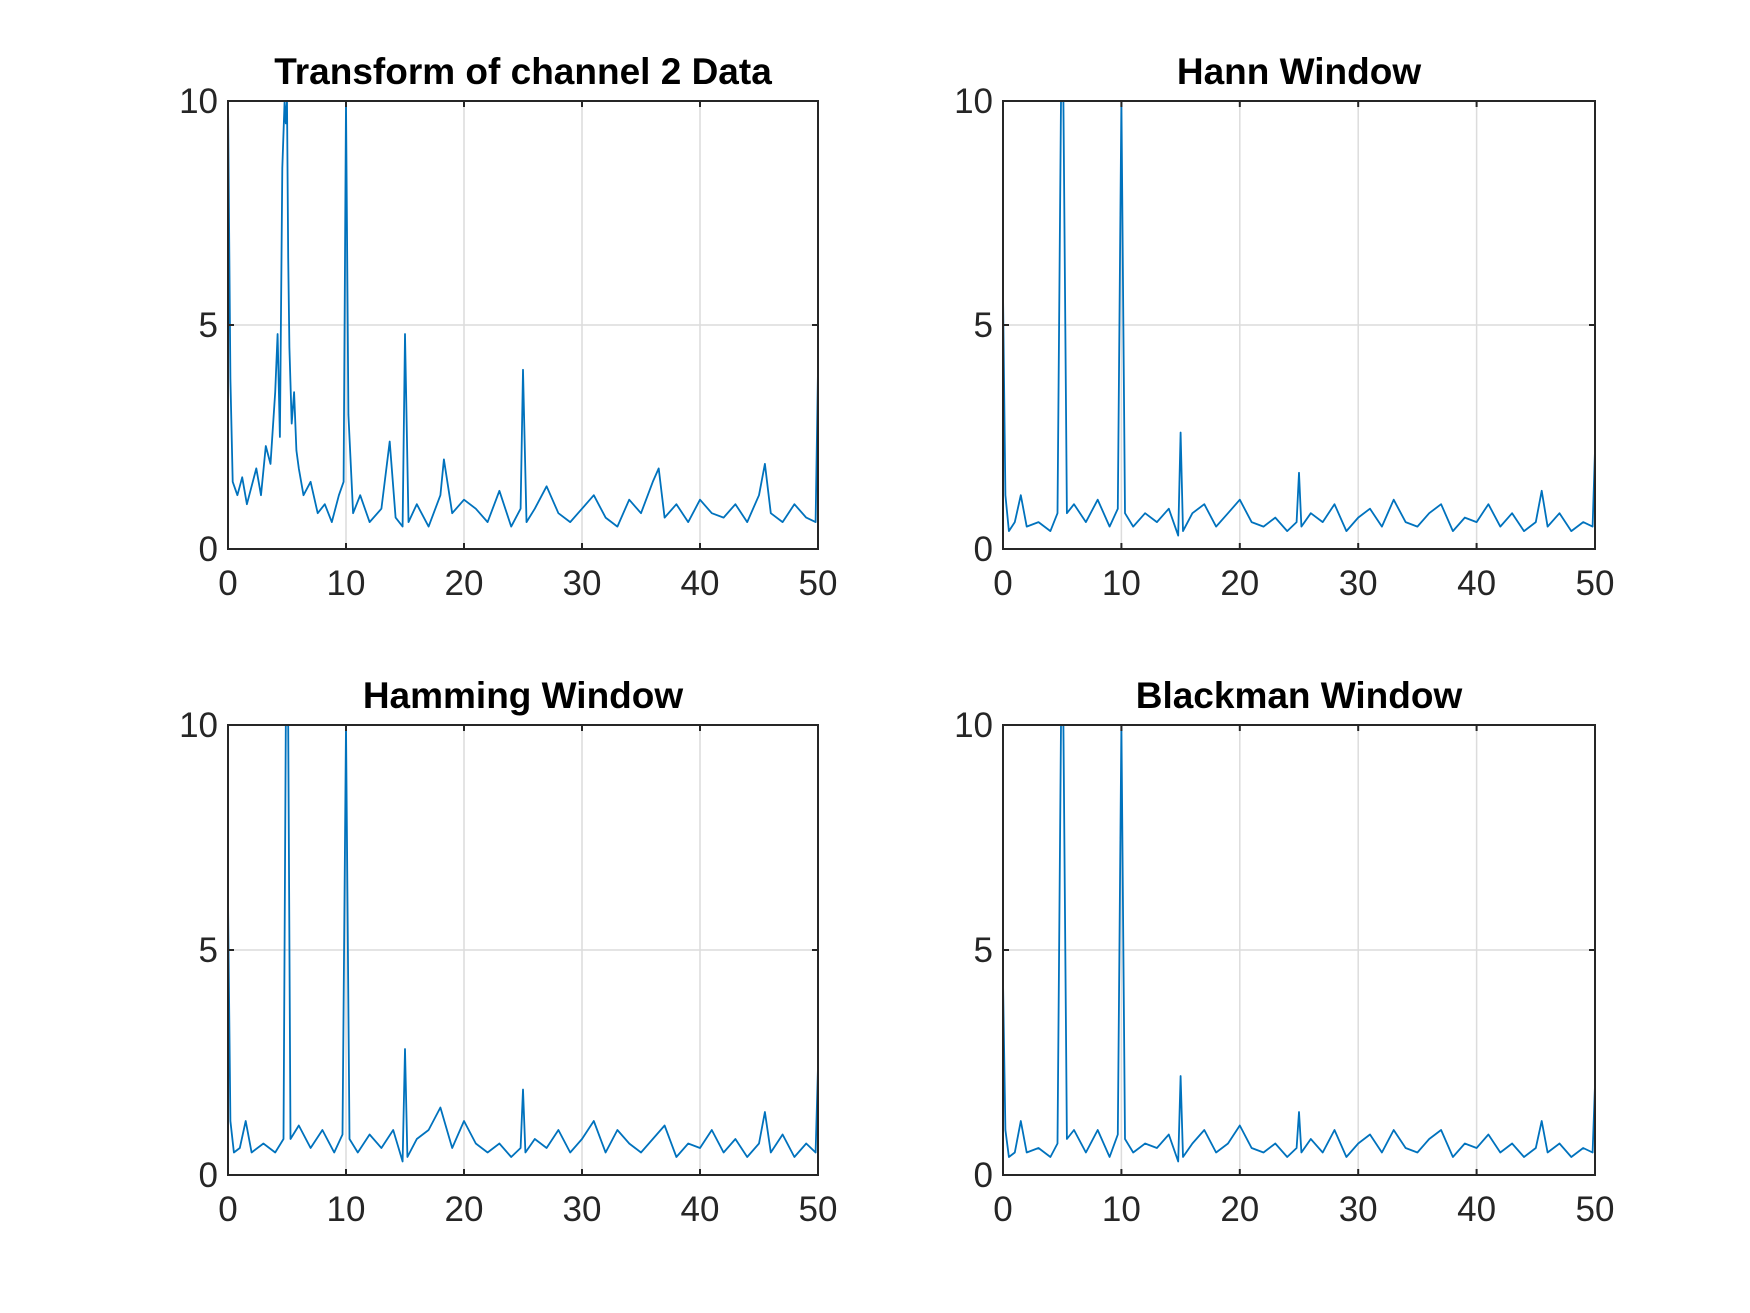 This screenshot has height=1313, width=1750. Describe the element at coordinates (523, 695) in the screenshot. I see `subplot-title: Hamming Window` at that location.